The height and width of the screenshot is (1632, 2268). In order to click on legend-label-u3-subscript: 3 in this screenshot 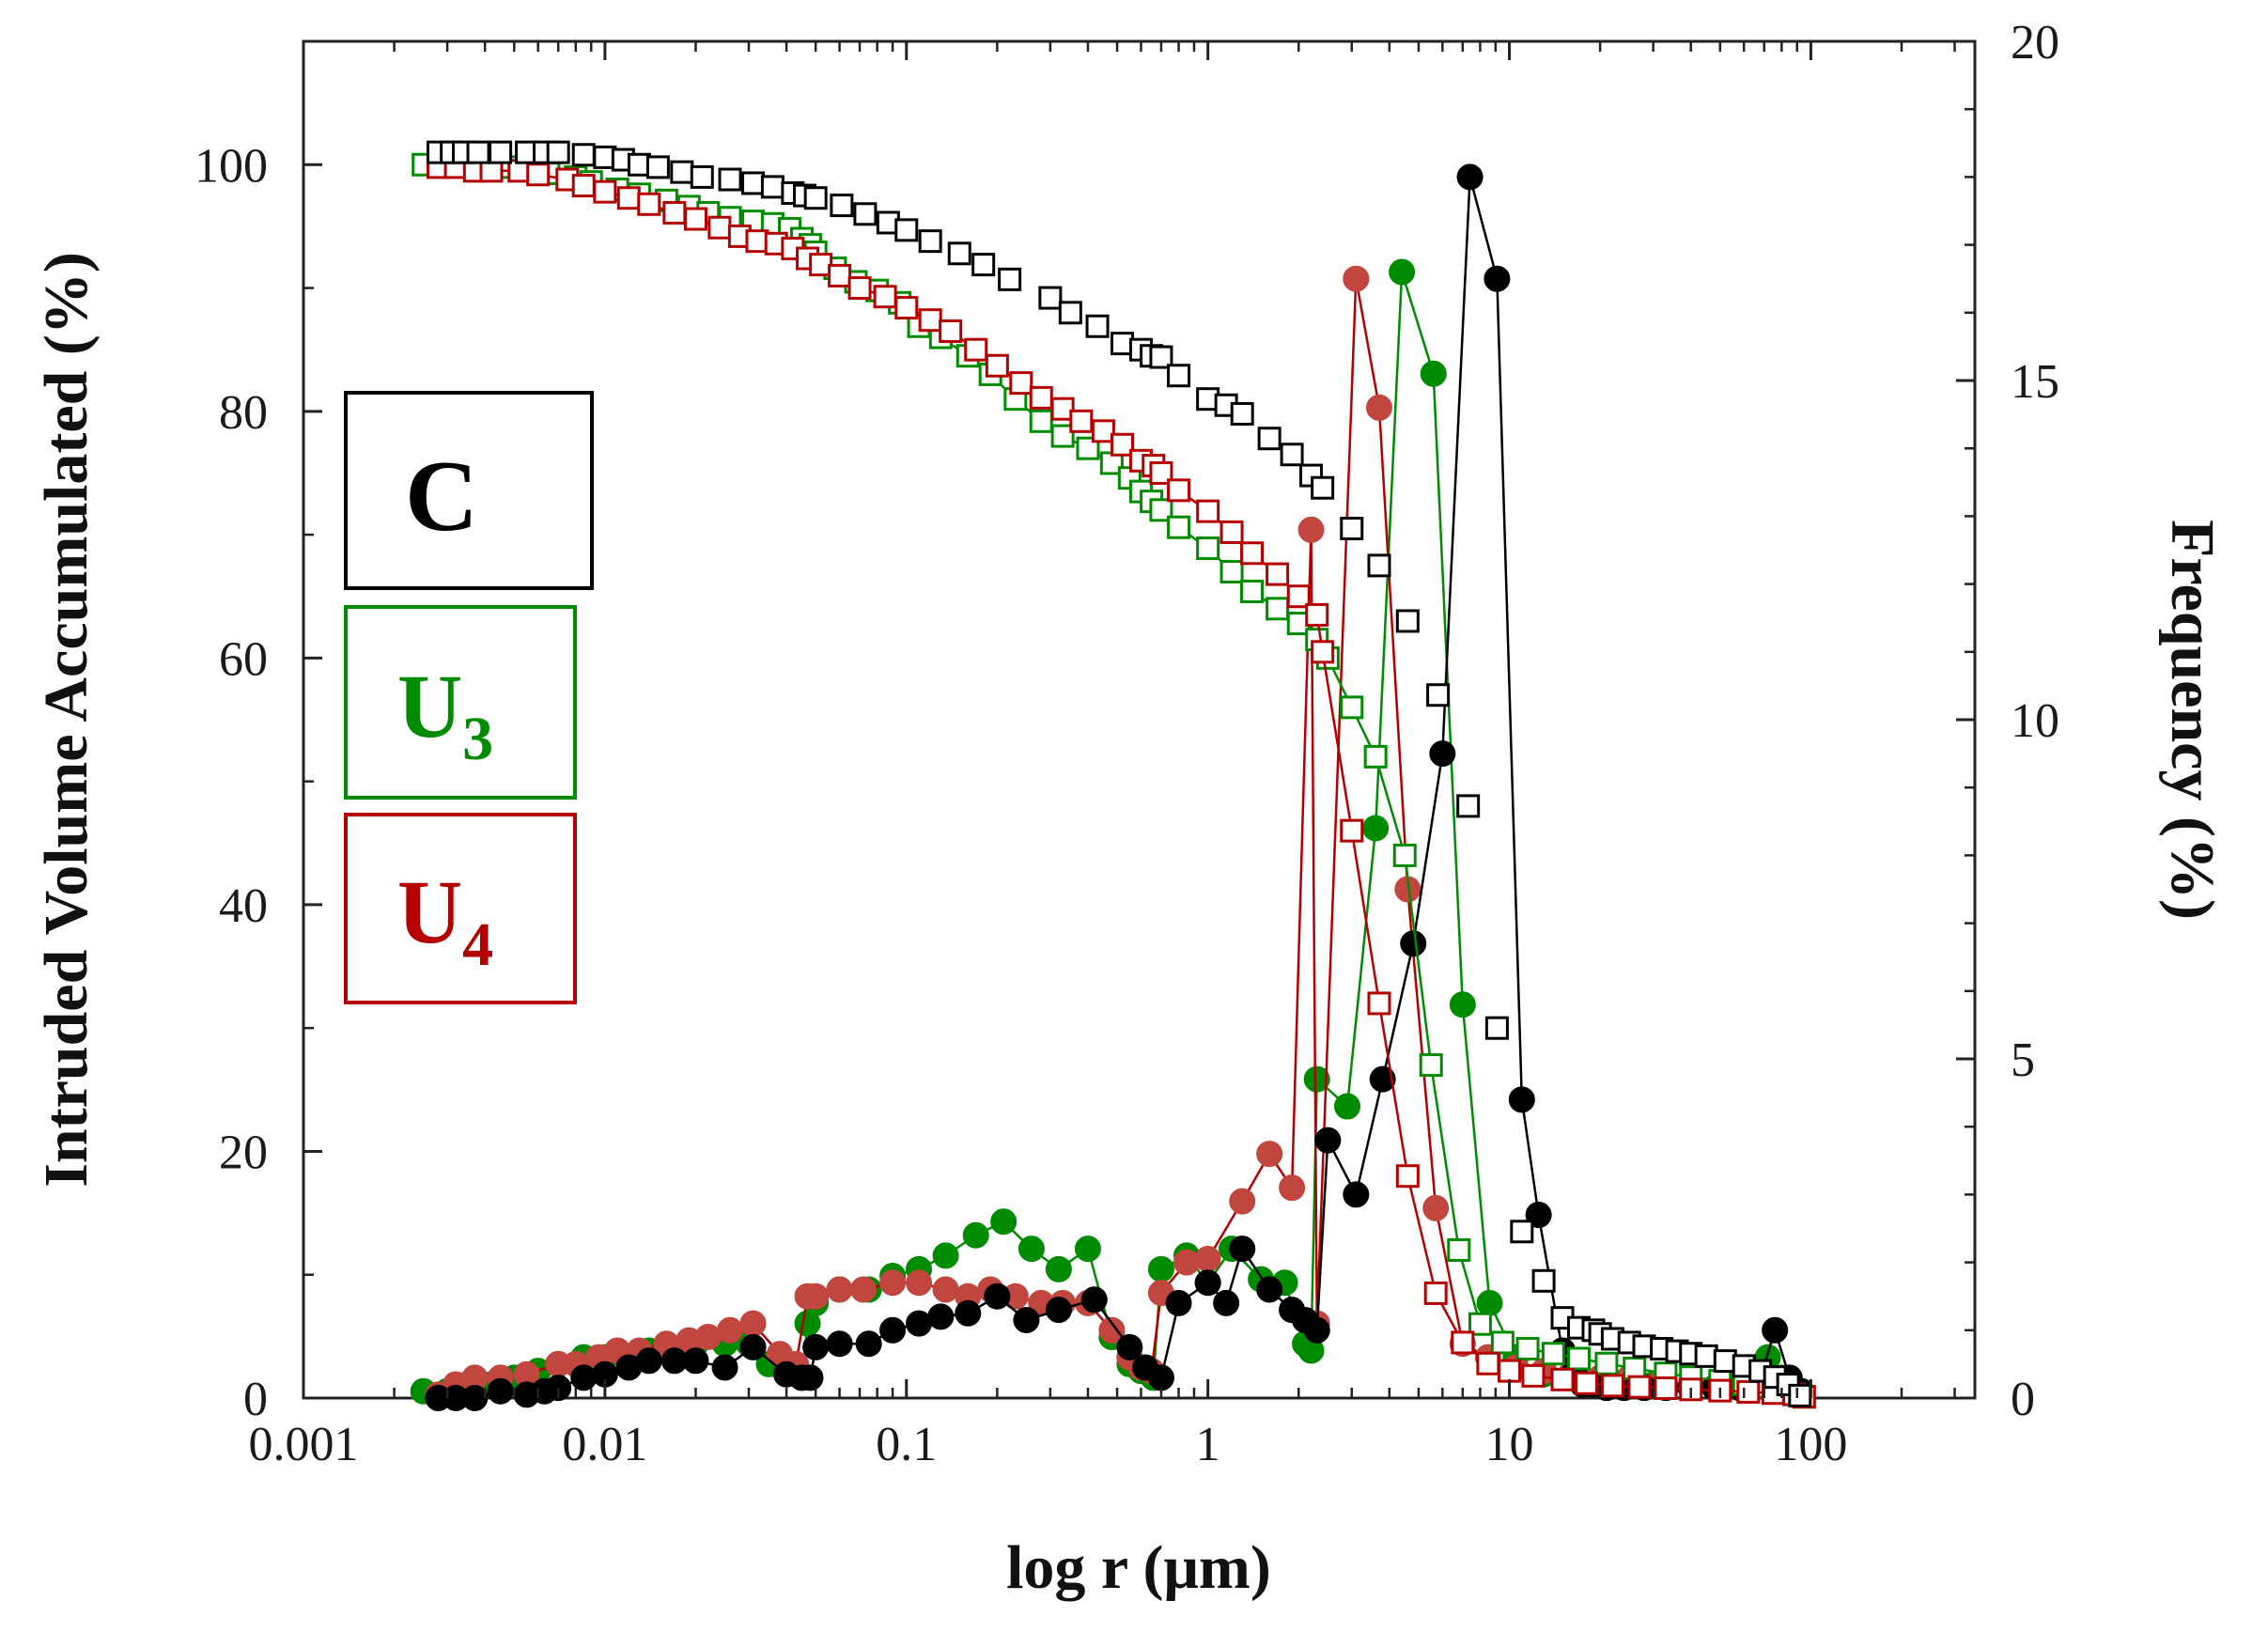, I will do `click(477, 739)`.